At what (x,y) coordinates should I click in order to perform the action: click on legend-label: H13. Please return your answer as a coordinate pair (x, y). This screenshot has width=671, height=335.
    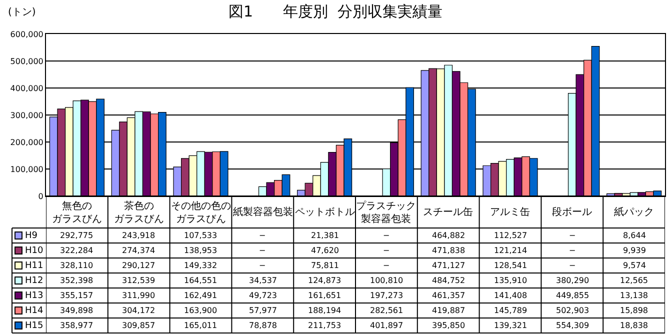
    Looking at the image, I should click on (34, 296).